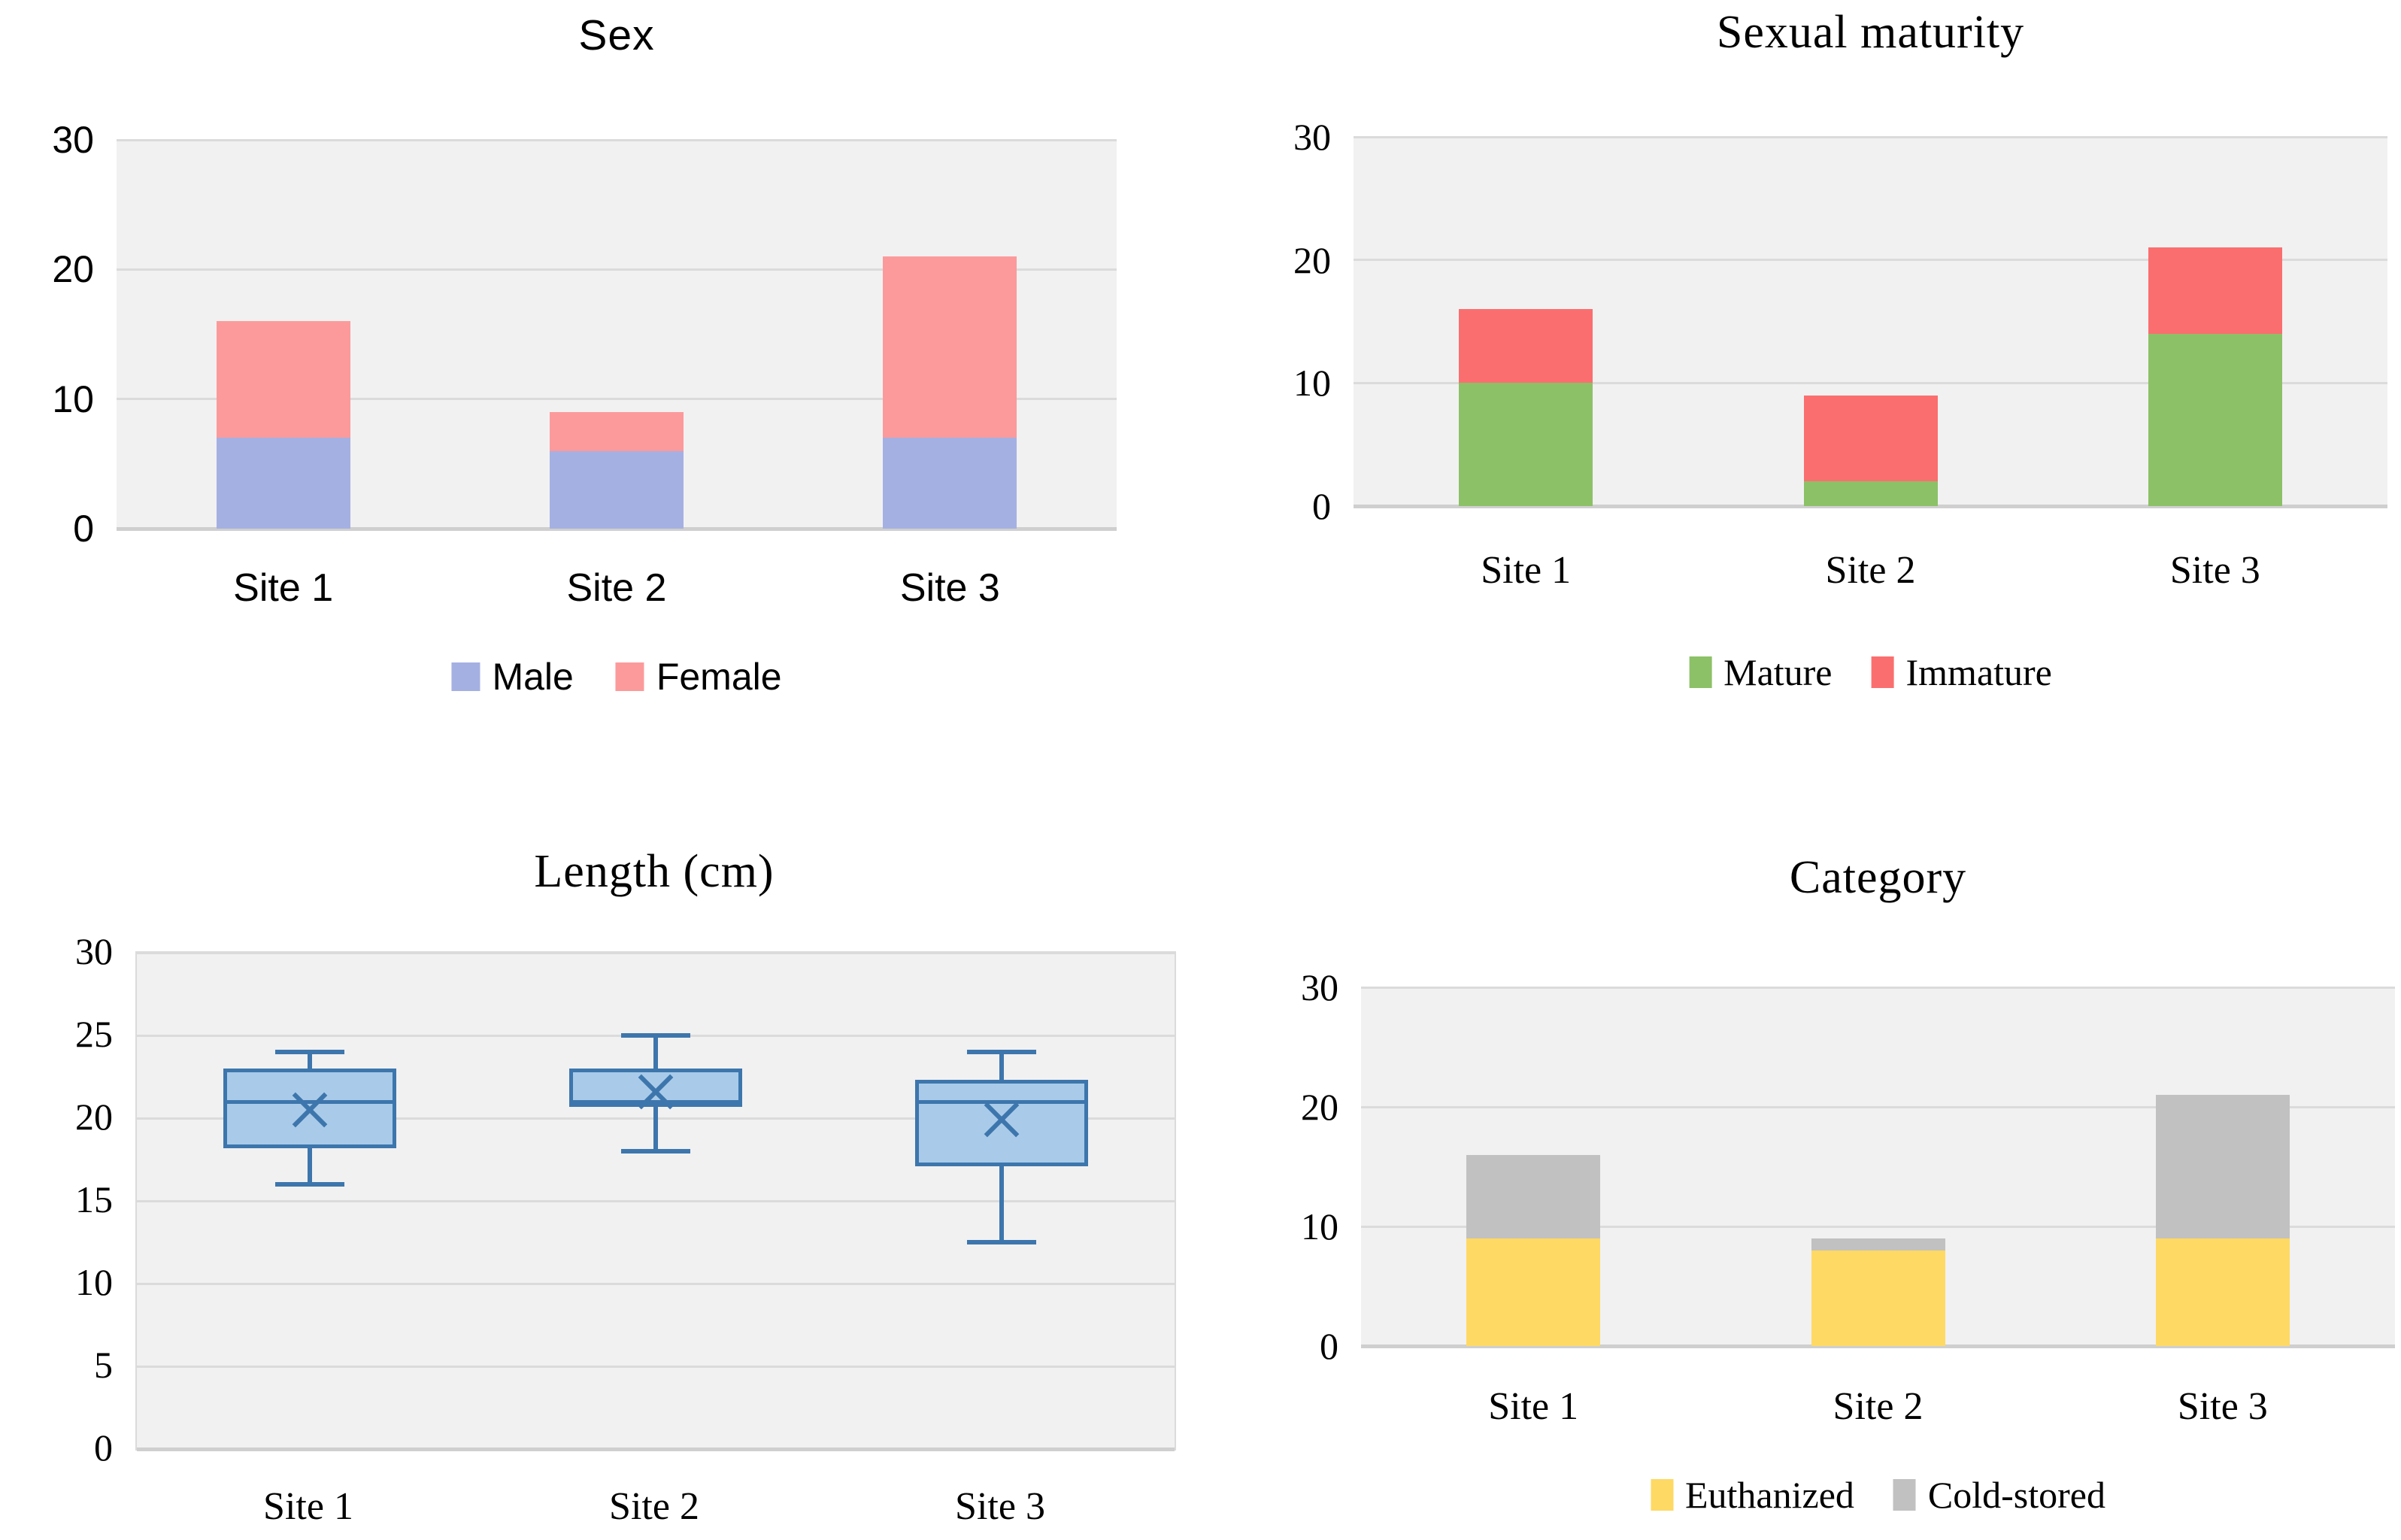 Image resolution: width=2401 pixels, height=1540 pixels. I want to click on y-tick-label: 20, so click(73, 269).